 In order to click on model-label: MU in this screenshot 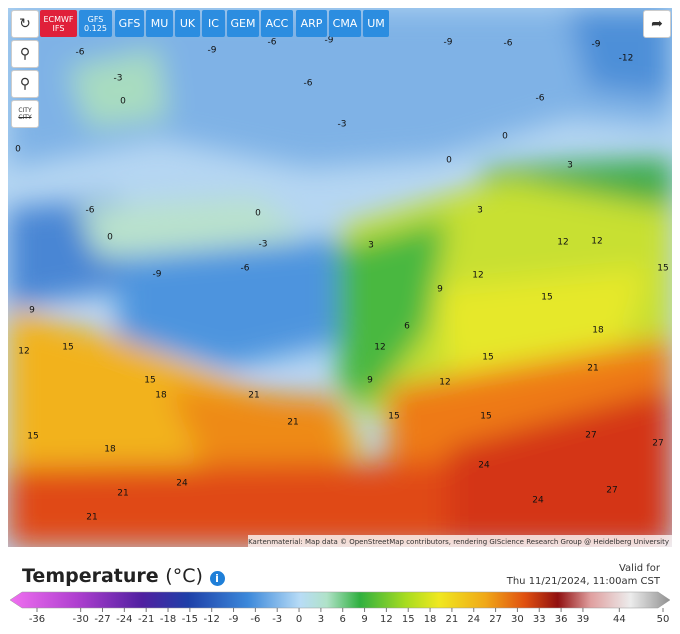, I will do `click(159, 23)`.